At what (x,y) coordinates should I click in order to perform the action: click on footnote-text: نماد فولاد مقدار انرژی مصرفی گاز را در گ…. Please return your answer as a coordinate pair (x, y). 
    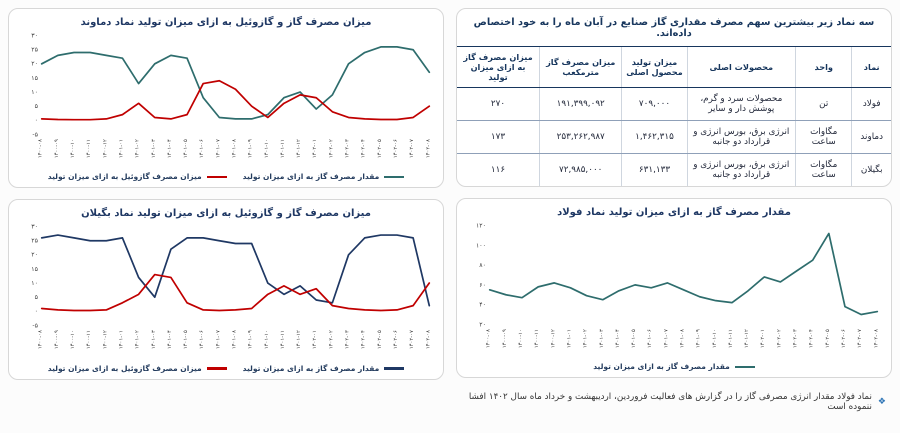
    Looking at the image, I should click on (670, 402).